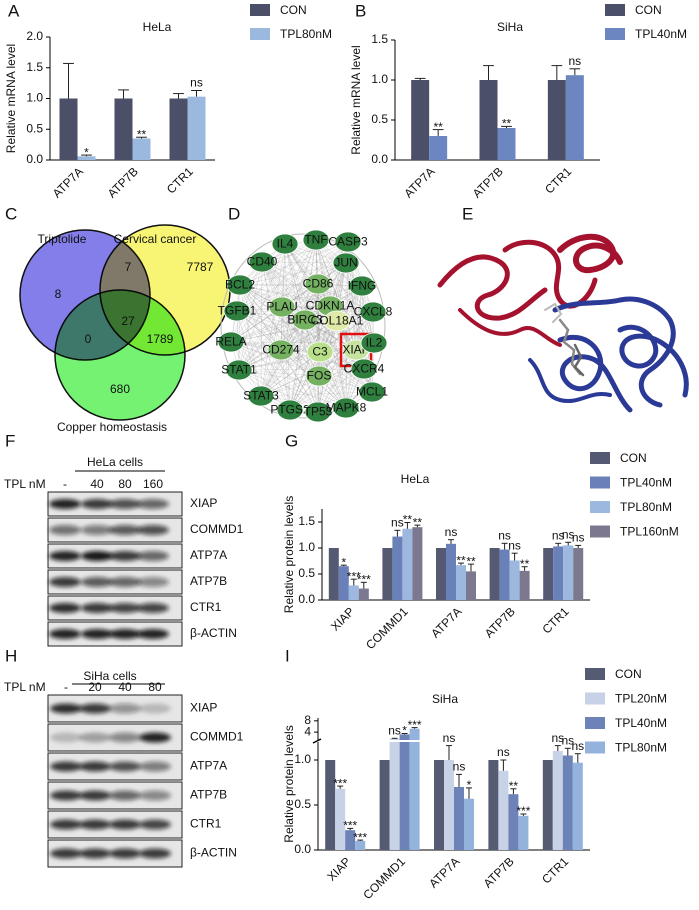 Image resolution: width=699 pixels, height=910 pixels. I want to click on legend-label: CON, so click(648, 10).